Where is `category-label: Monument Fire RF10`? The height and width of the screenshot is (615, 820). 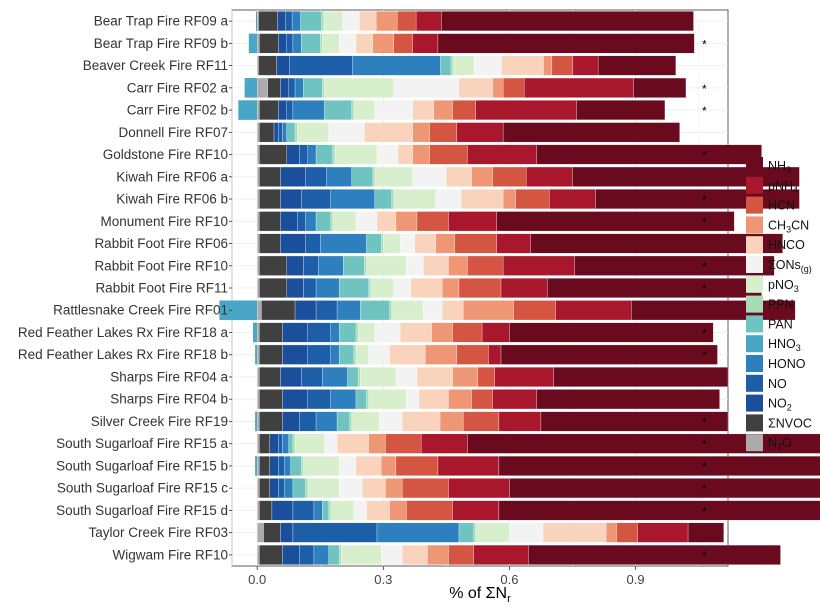
category-label: Monument Fire RF10 is located at coordinates (164, 221).